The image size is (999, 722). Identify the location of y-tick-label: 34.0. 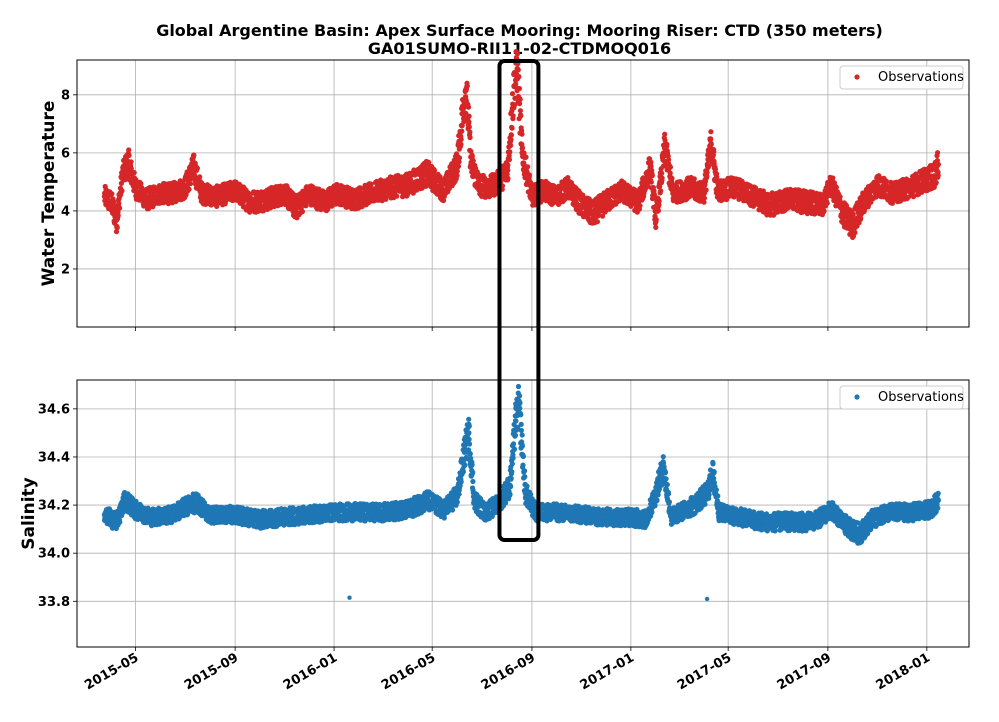
(54, 554).